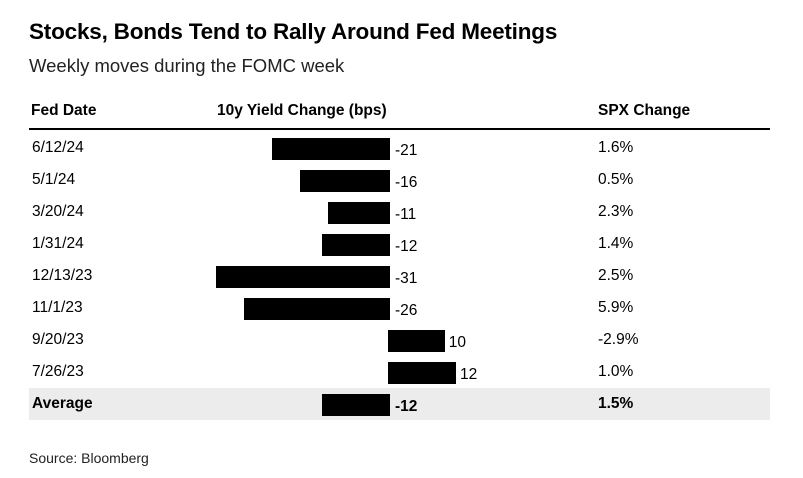 The image size is (803, 478). What do you see at coordinates (187, 65) in the screenshot?
I see `chart-subtitle: Weekly moves during the FOMC week` at bounding box center [187, 65].